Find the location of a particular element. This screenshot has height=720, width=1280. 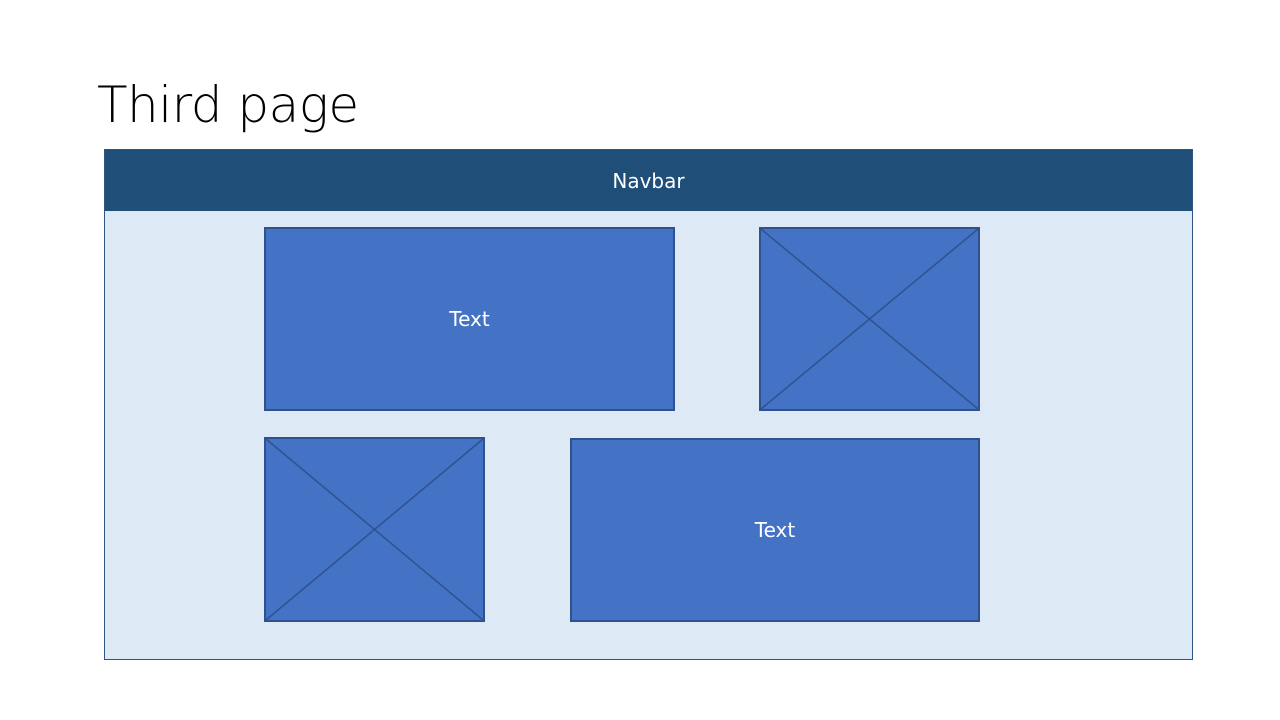

text-block-top-label: Text is located at coordinates (469, 319).